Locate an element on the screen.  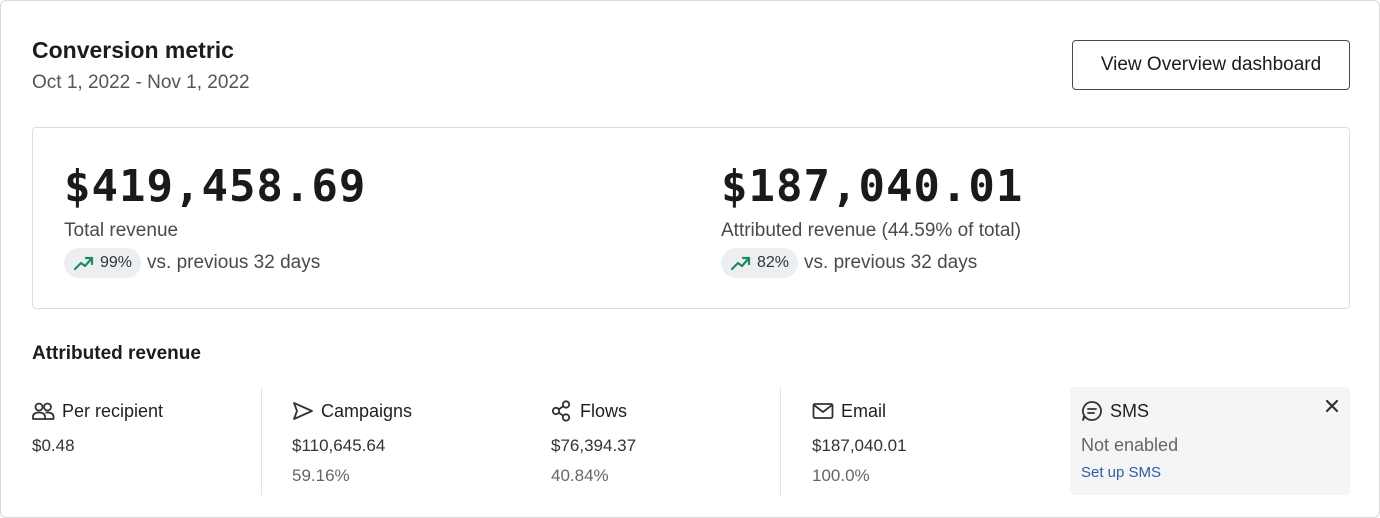
view-overview-dashboard-button: View Overview dashboard is located at coordinates (1211, 65).